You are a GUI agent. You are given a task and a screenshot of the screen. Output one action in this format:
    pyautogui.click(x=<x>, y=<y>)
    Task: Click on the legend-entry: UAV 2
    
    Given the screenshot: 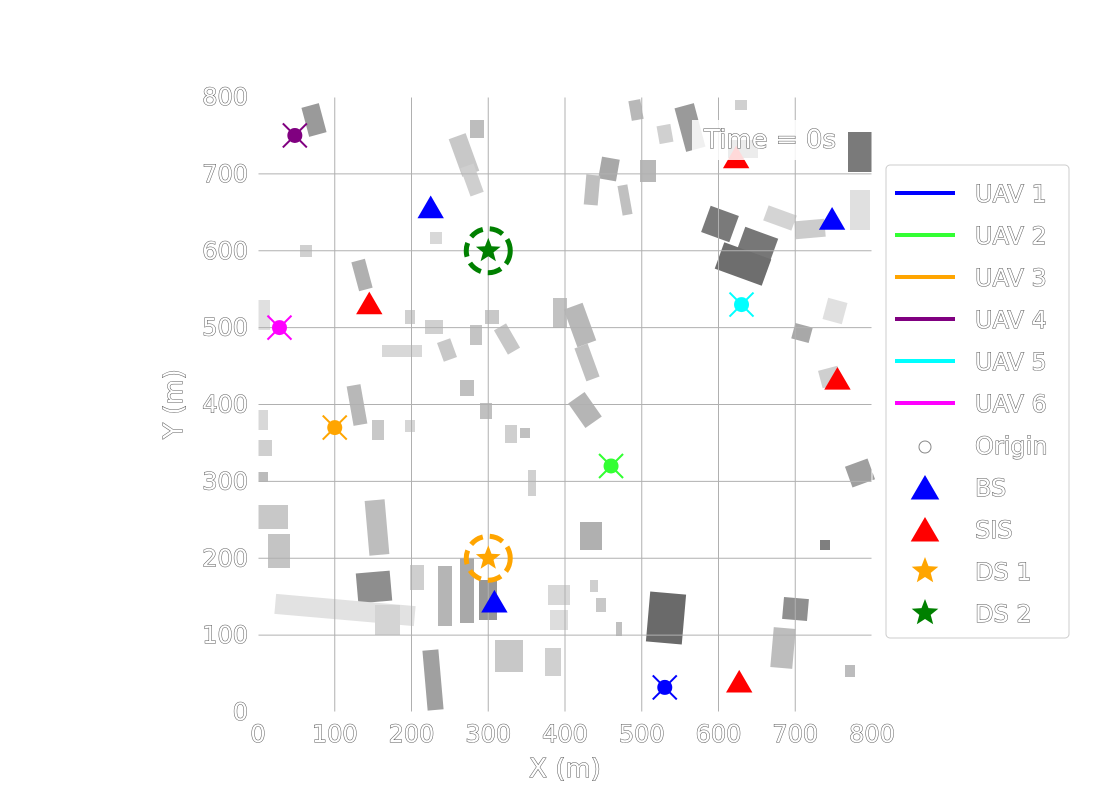 What is the action you would take?
    pyautogui.click(x=971, y=236)
    